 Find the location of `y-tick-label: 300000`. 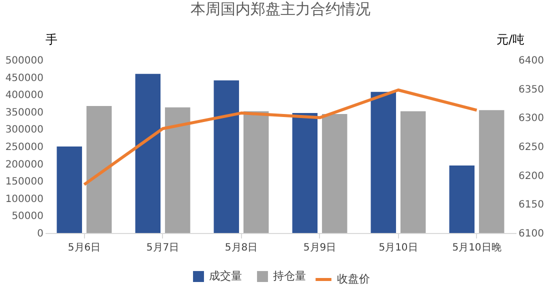

y-tick-label: 300000 is located at coordinates (24, 130).